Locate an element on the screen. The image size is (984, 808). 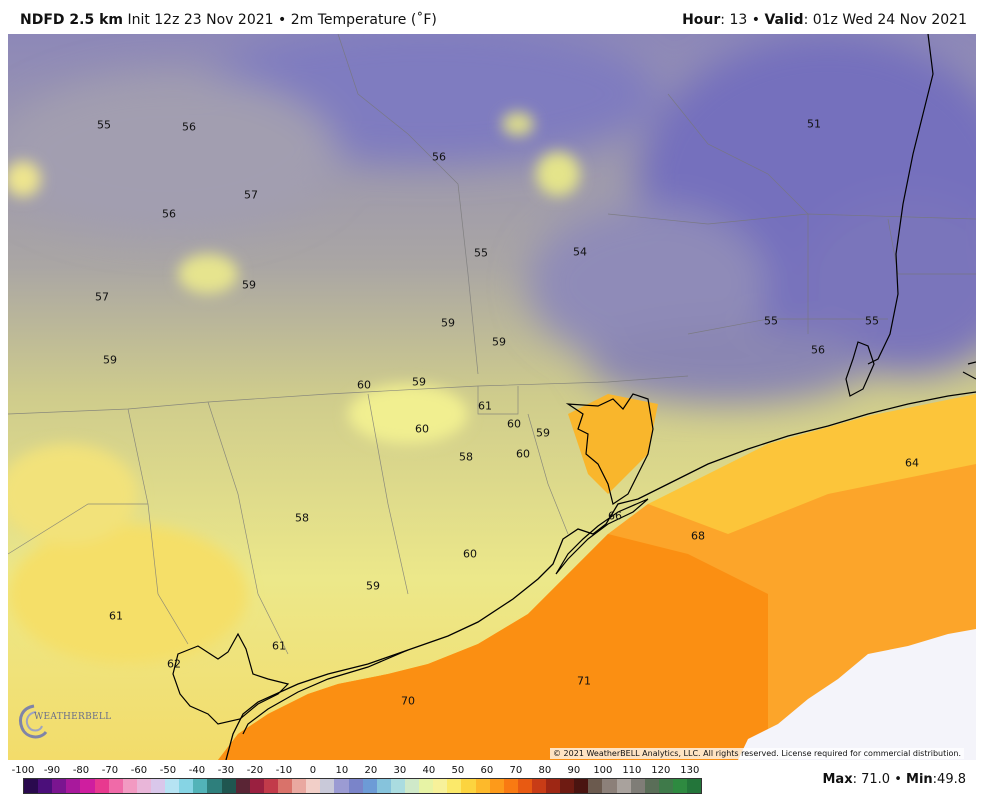
scale-tick-label: 120 is located at coordinates (661, 770).